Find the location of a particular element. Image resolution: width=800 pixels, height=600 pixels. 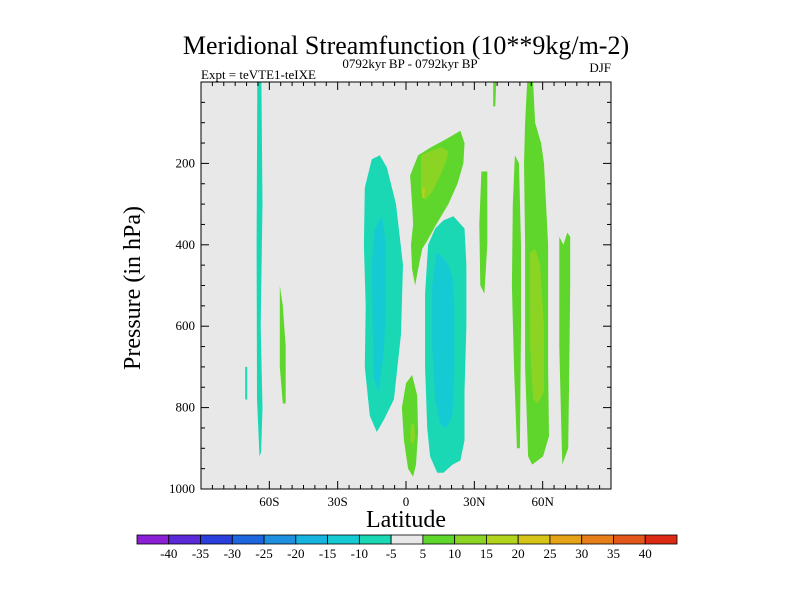

contour-region-sh-high-lat-sliver is located at coordinates (246, 383).